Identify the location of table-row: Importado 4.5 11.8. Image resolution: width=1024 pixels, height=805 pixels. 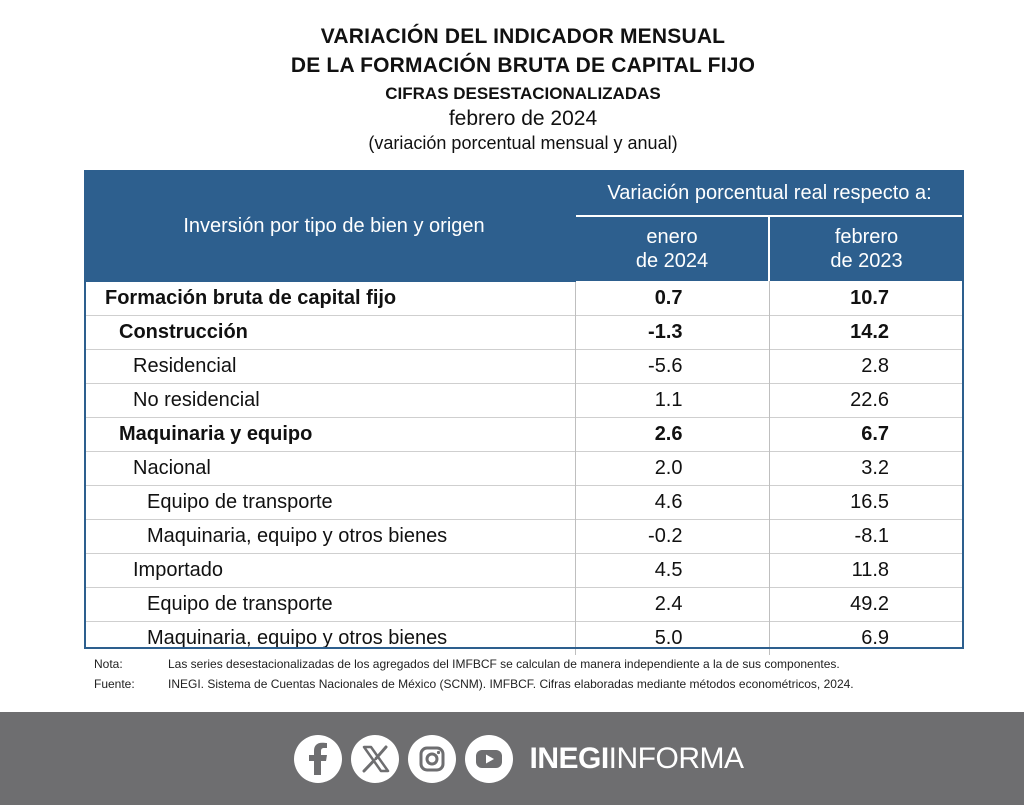
(524, 570).